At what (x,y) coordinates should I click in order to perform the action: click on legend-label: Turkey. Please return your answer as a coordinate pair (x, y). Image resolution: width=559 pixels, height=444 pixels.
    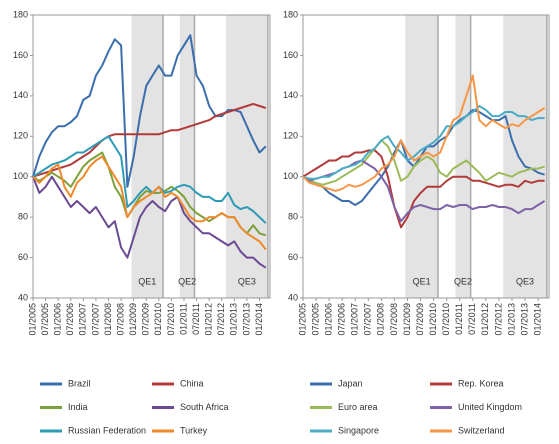
    Looking at the image, I should click on (194, 430).